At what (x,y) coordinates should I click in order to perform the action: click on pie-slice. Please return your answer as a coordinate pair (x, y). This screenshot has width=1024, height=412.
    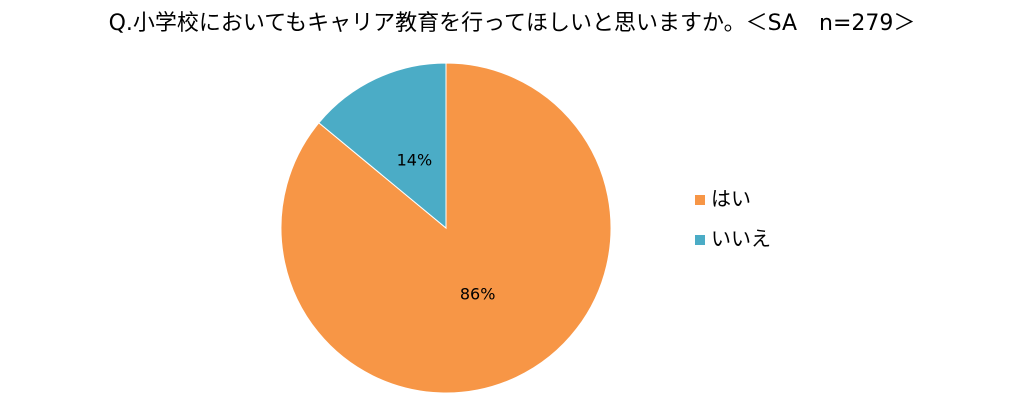
    Looking at the image, I should click on (382, 146).